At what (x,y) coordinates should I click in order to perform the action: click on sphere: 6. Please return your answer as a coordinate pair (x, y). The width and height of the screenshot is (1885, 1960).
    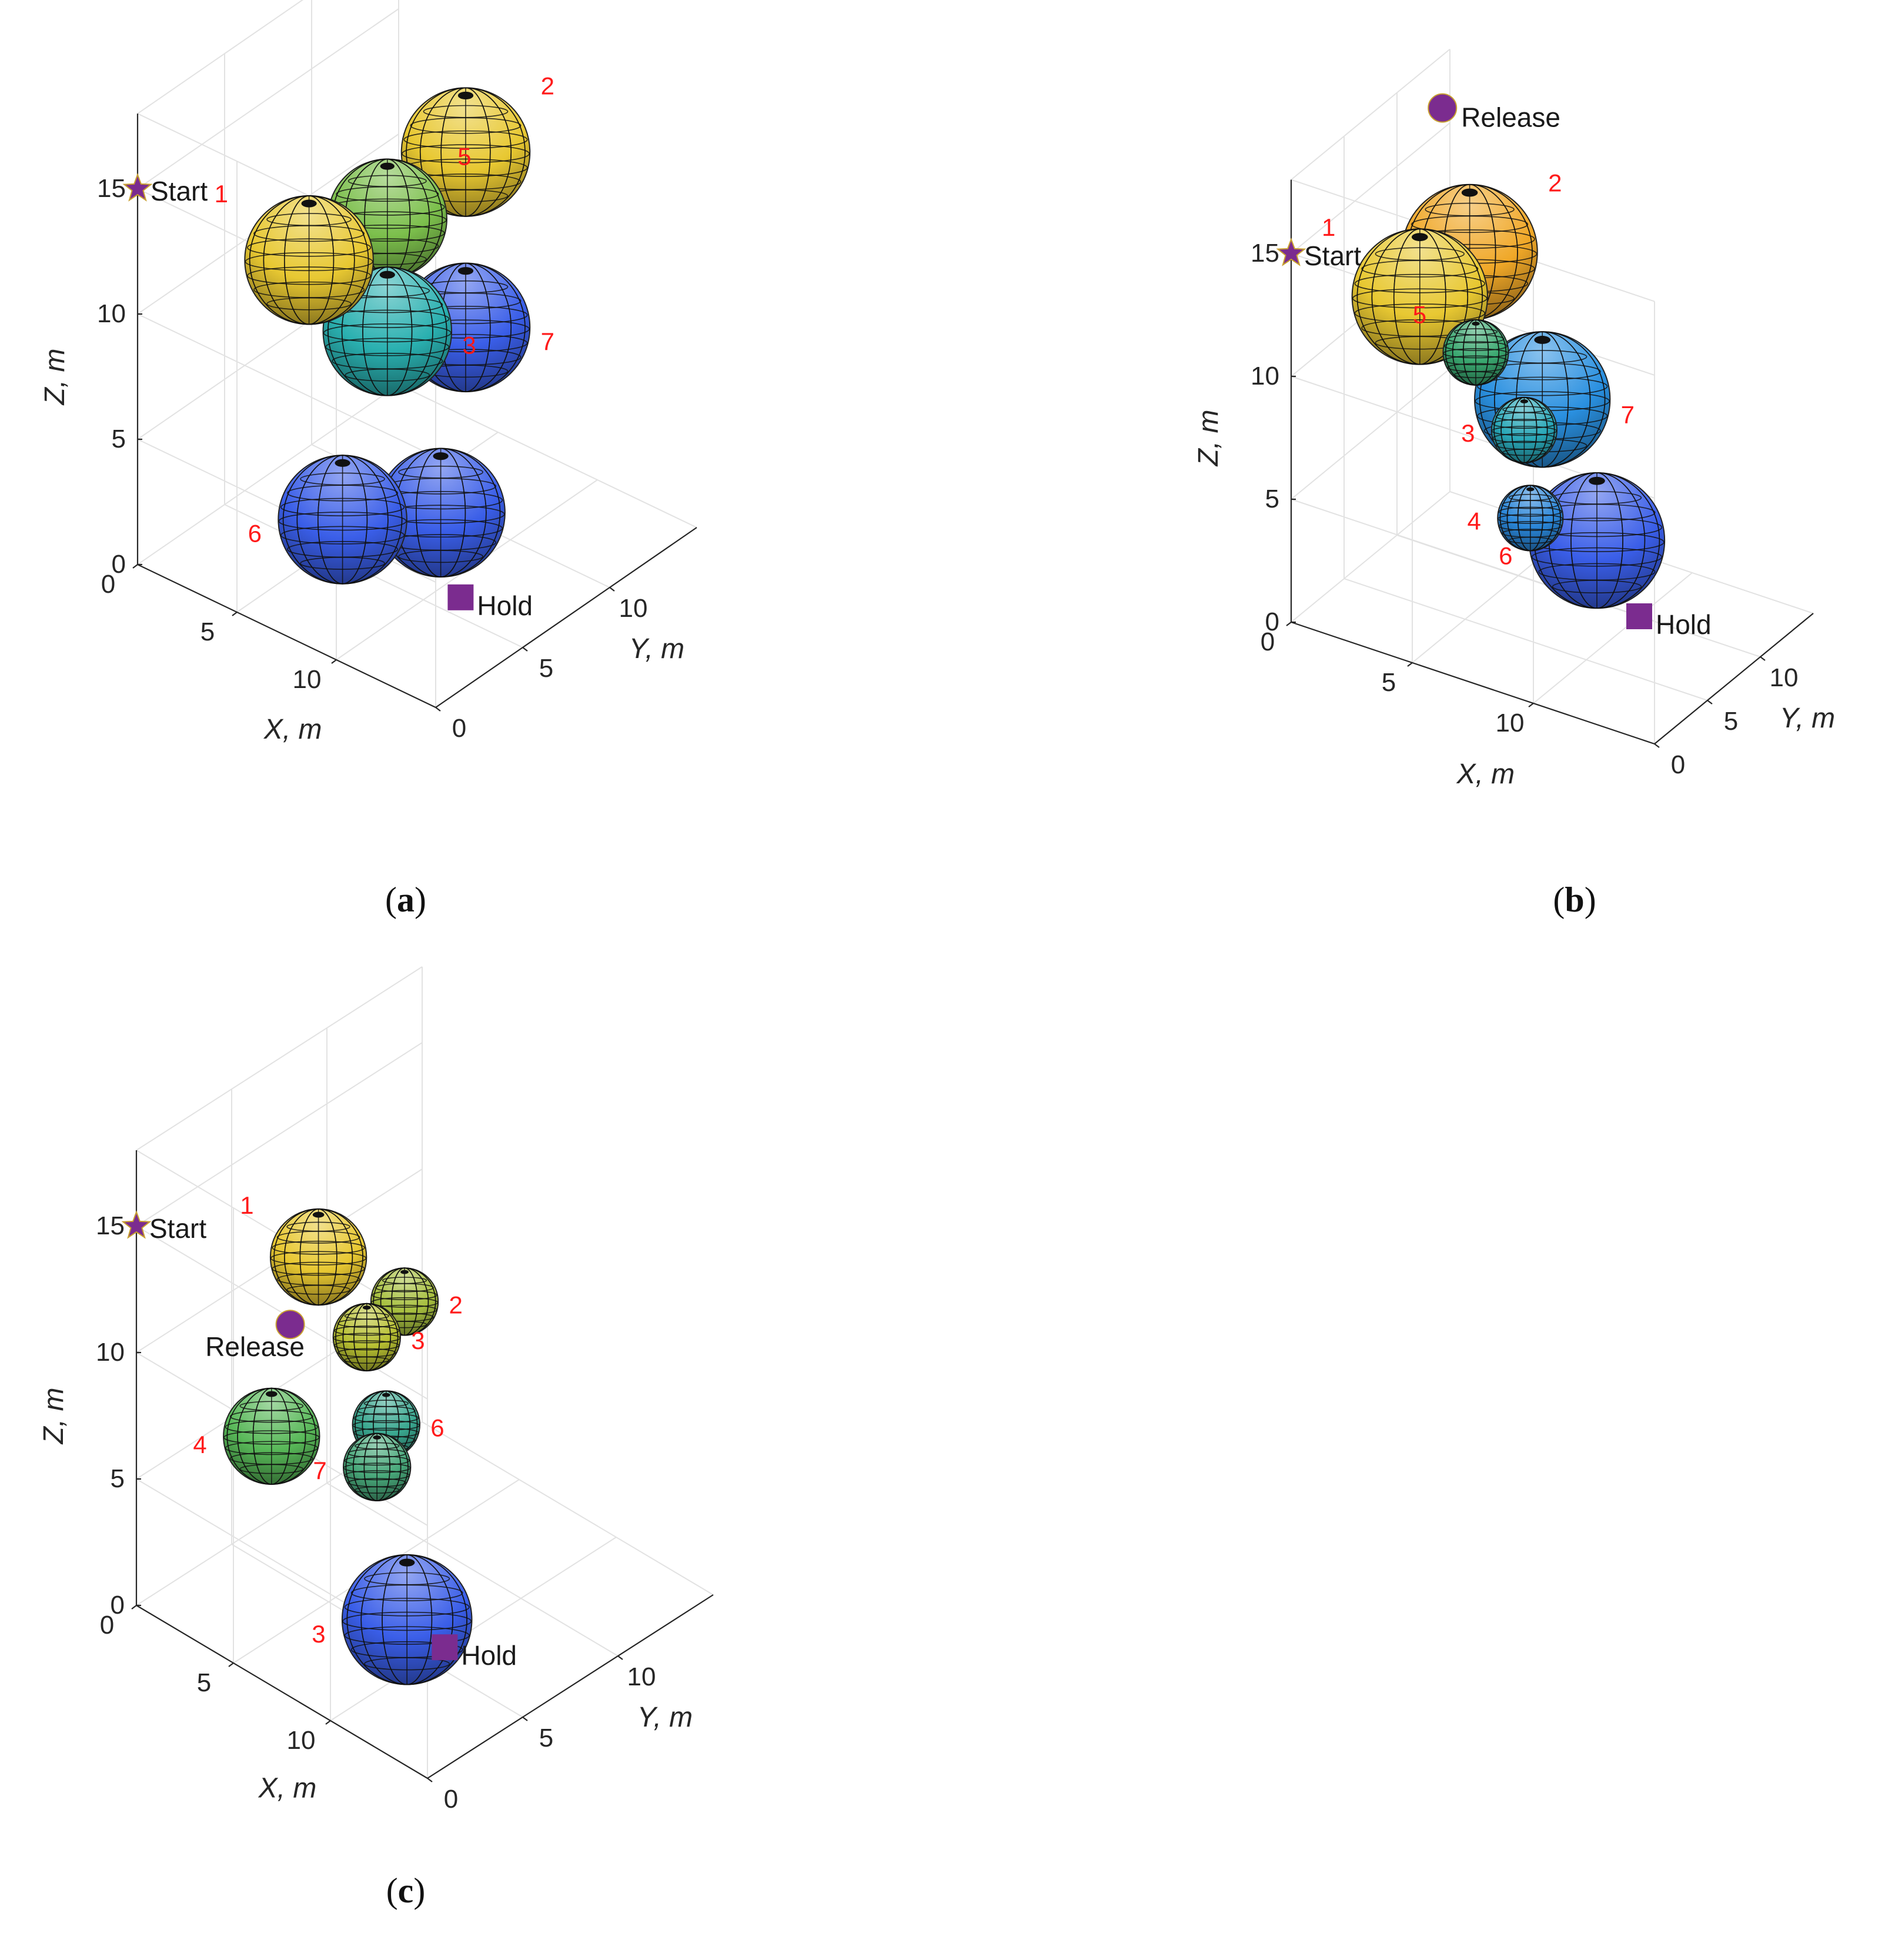
    Looking at the image, I should click on (327, 520).